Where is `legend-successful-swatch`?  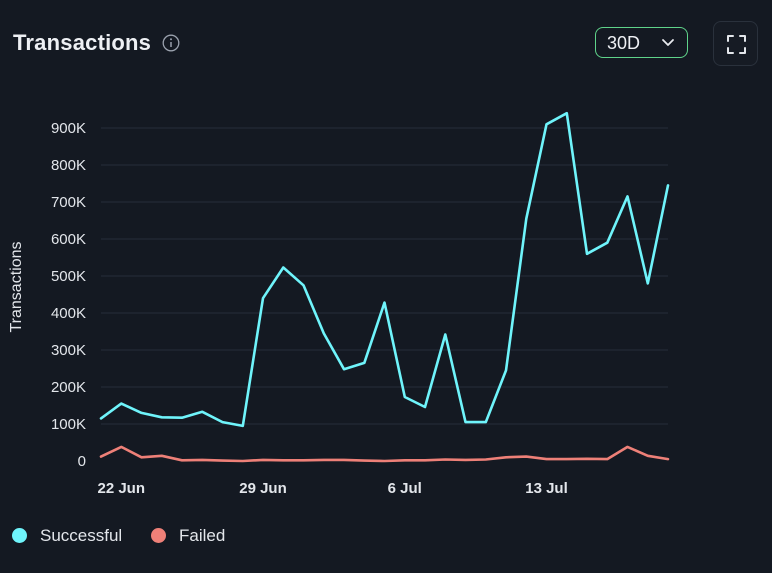
legend-successful-swatch is located at coordinates (19, 535).